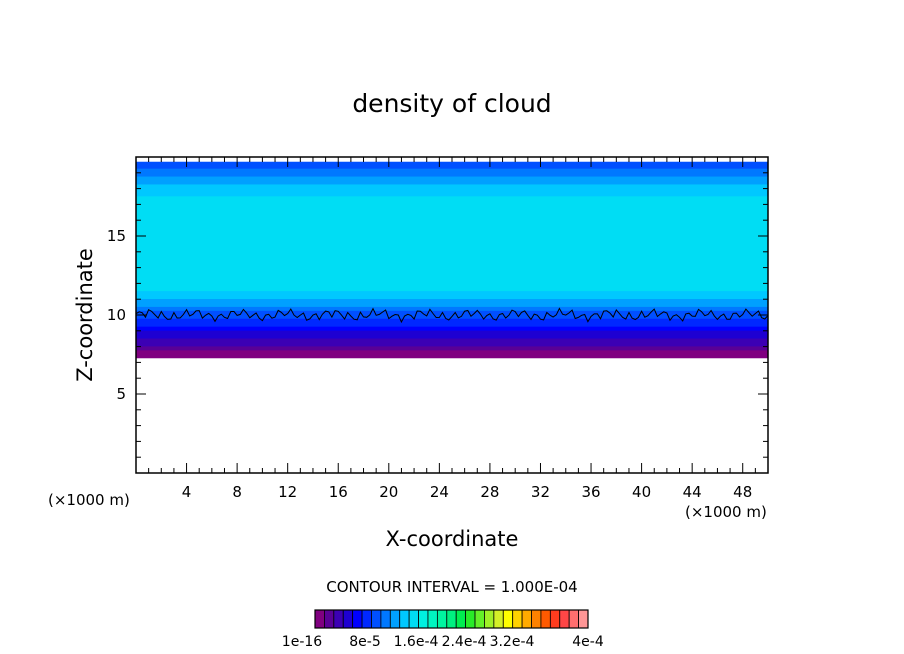 This screenshot has width=904, height=654. Describe the element at coordinates (451, 103) in the screenshot. I see `chart-title: density of cloud` at that location.